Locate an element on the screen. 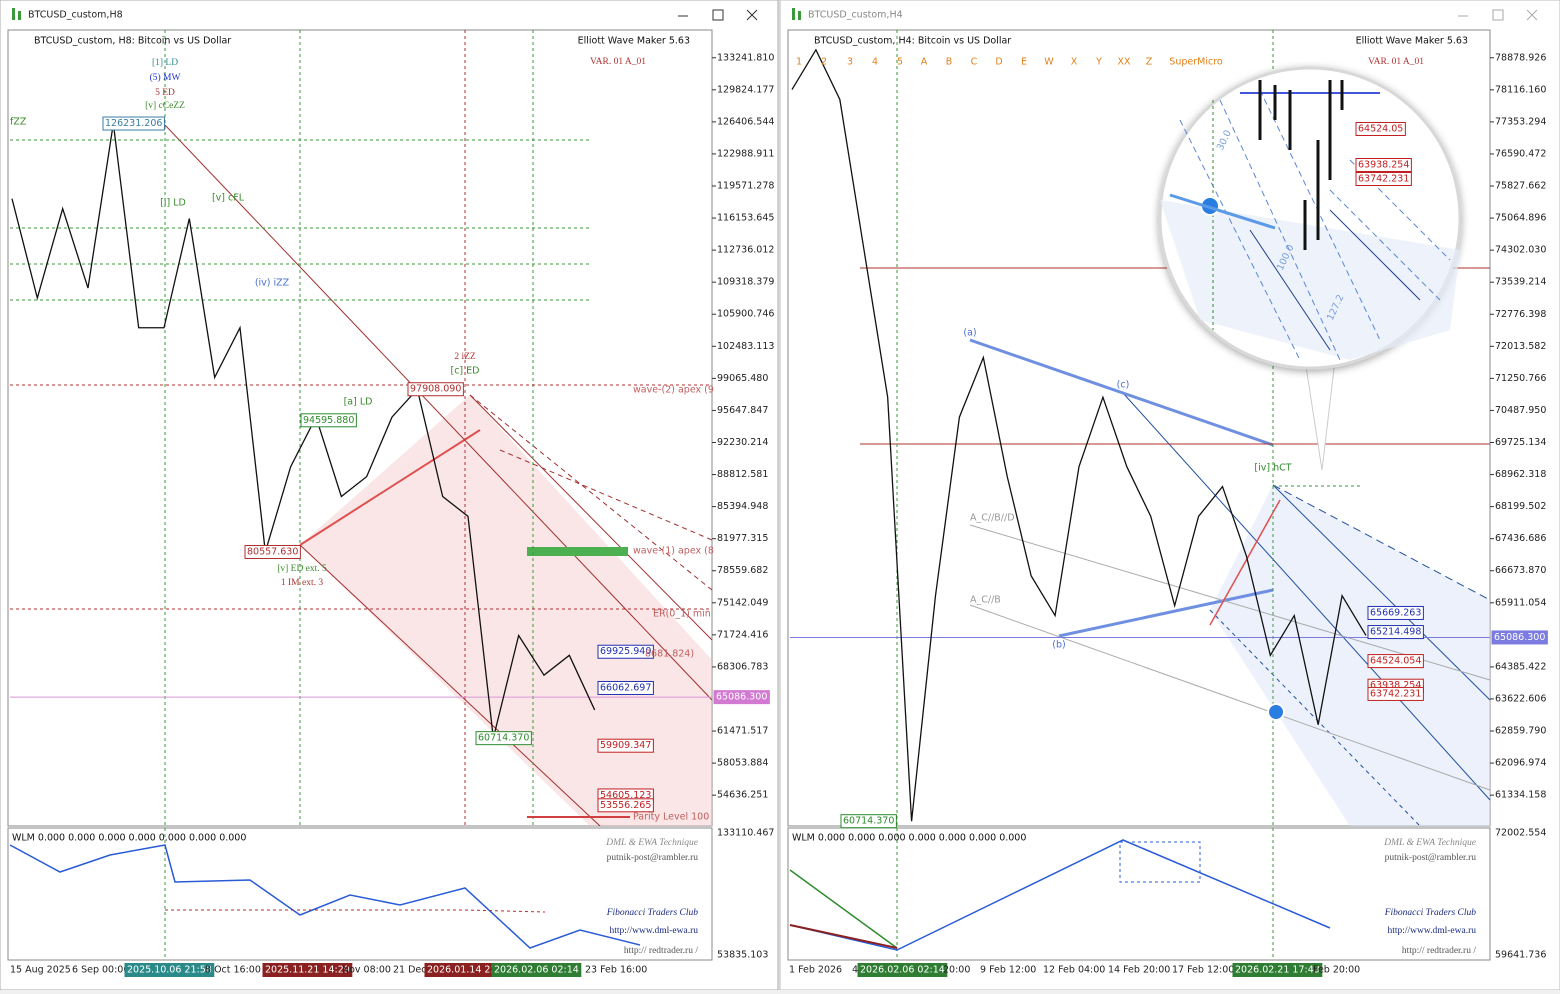 This screenshot has height=994, width=1560. y-tick-label: 70487.950 is located at coordinates (1520, 410).